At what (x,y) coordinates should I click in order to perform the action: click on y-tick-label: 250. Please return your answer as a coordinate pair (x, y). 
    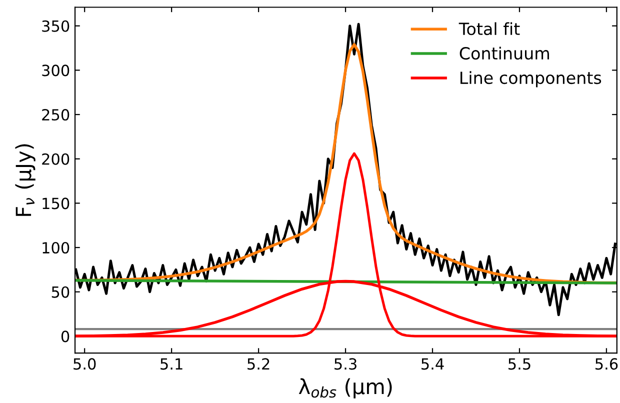
    Looking at the image, I should click on (56, 115).